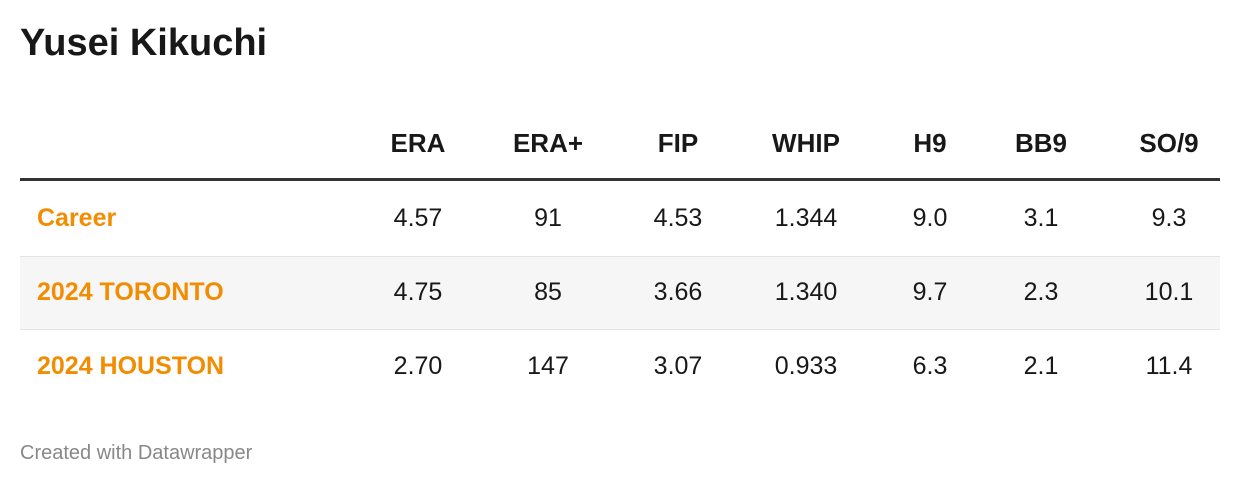  Describe the element at coordinates (548, 218) in the screenshot. I see `cell: 91` at that location.